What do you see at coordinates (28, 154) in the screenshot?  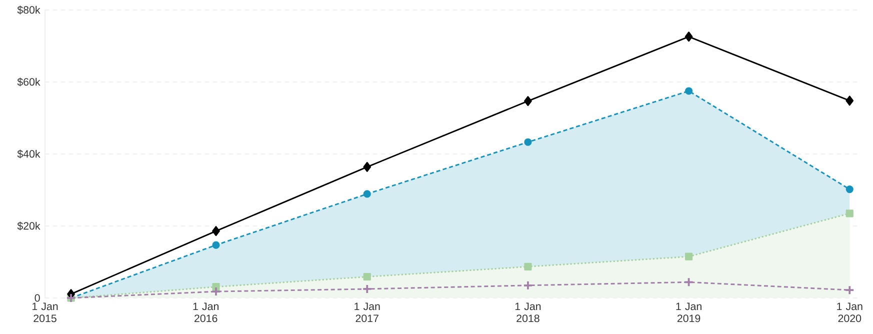 I see `y-tick-label: $40k` at bounding box center [28, 154].